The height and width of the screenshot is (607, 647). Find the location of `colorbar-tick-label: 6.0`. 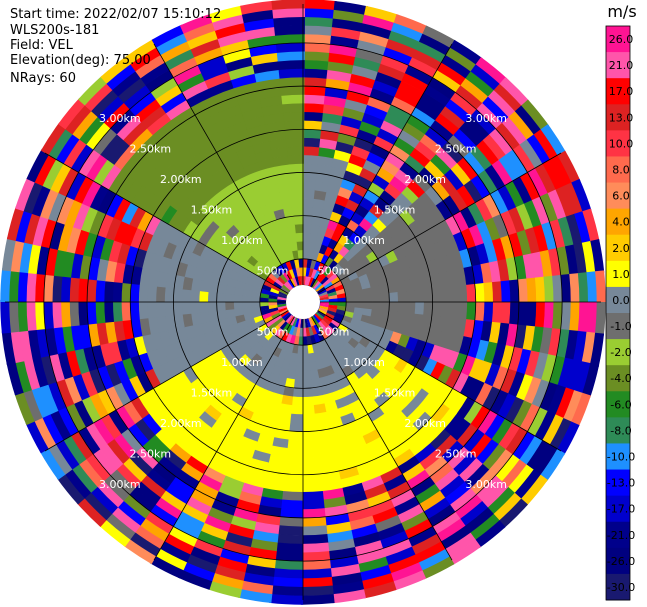

colorbar-tick-label: 6.0 is located at coordinates (621, 196).